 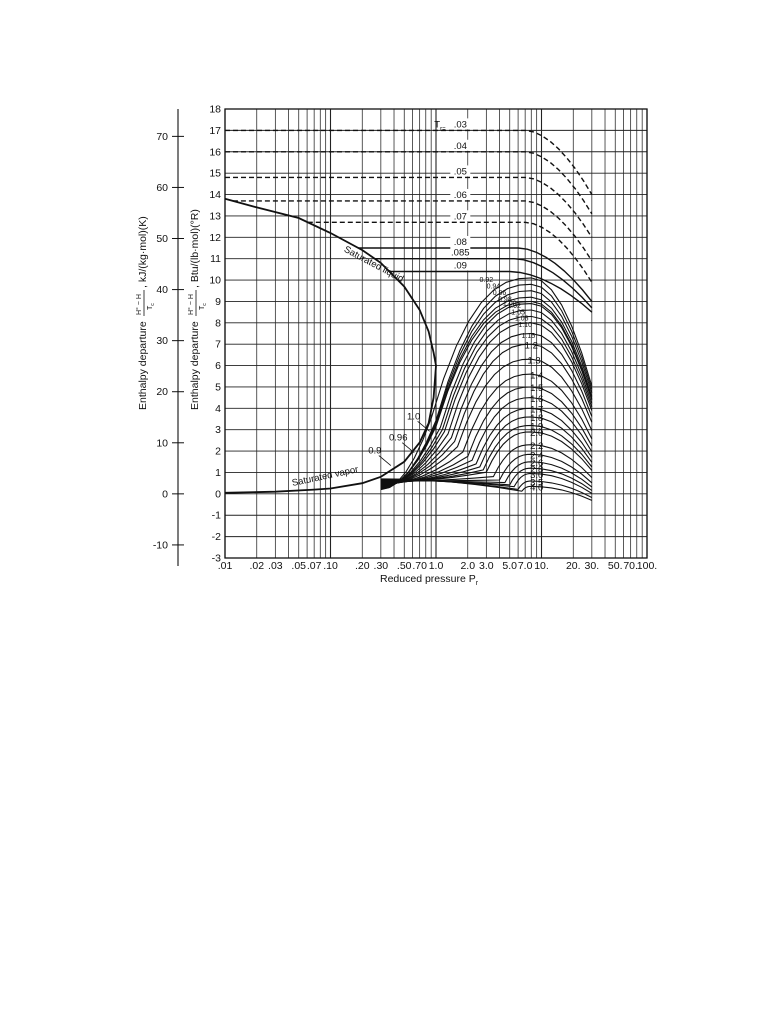 I want to click on y-tick-label-right: 15, so click(x=215, y=174).